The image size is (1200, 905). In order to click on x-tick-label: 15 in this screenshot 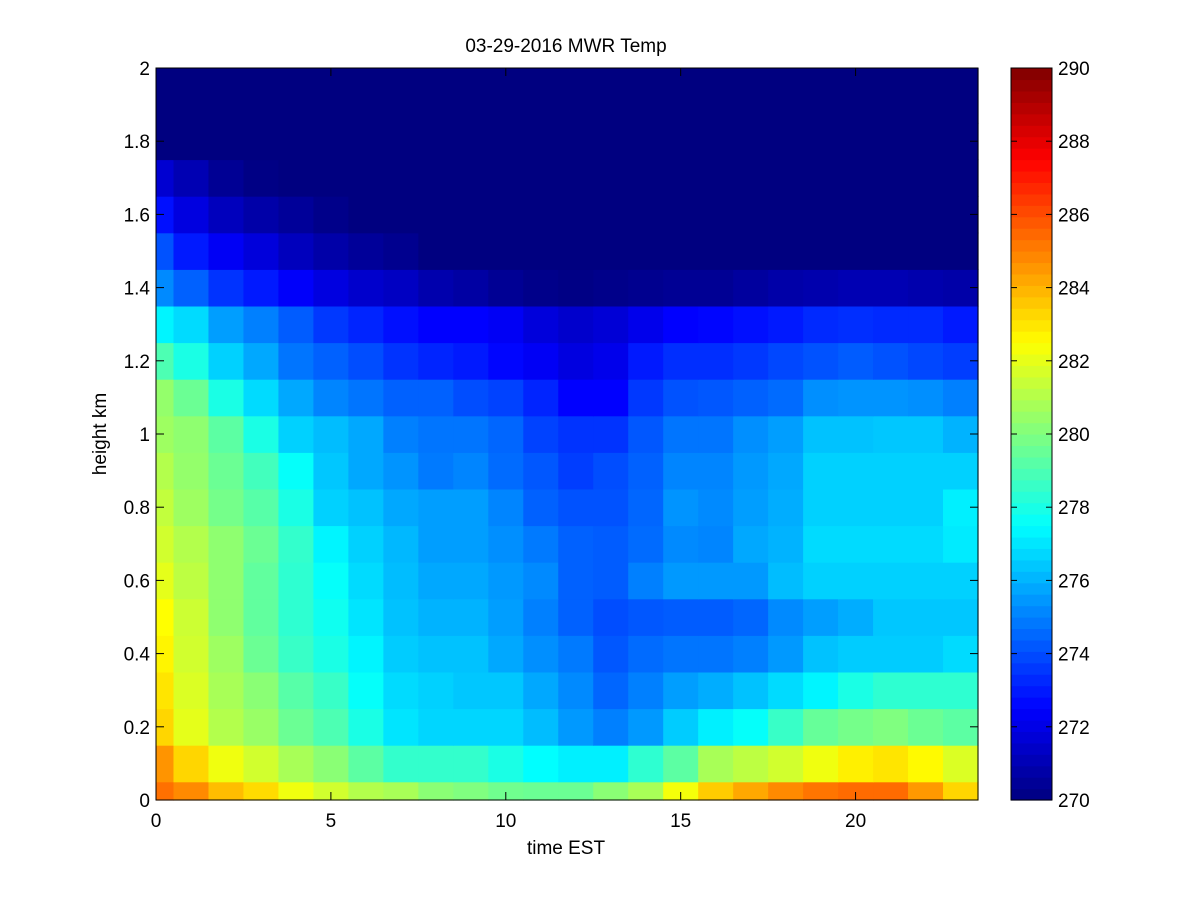, I will do `click(680, 821)`.